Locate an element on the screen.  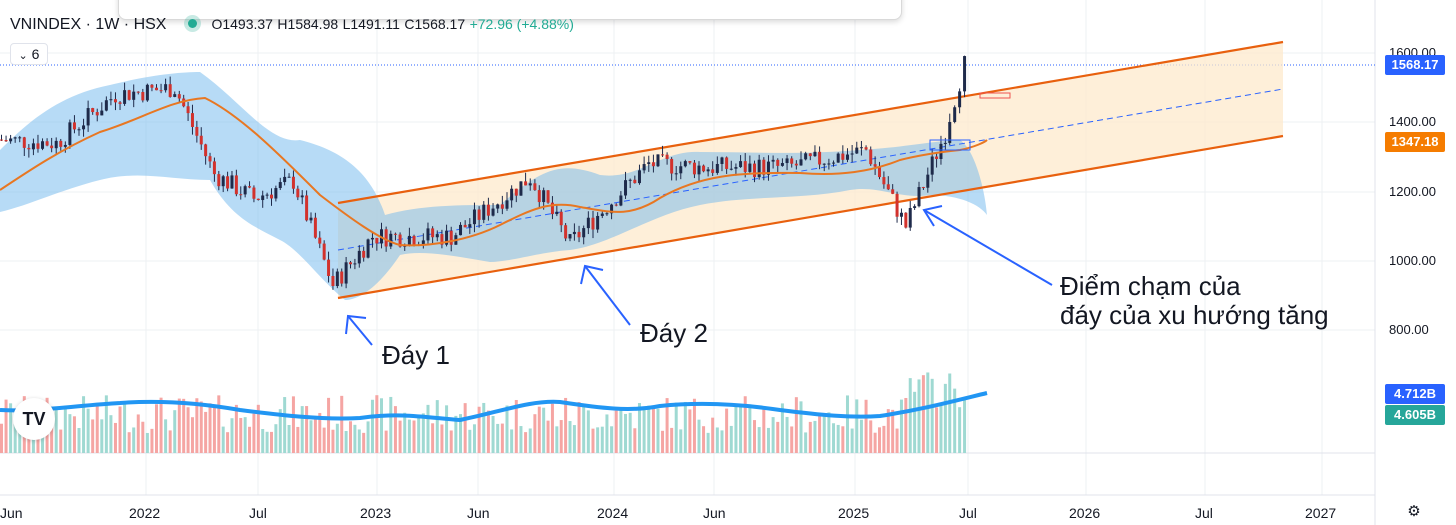
tradingview-logo-icon: TV is located at coordinates (34, 419).